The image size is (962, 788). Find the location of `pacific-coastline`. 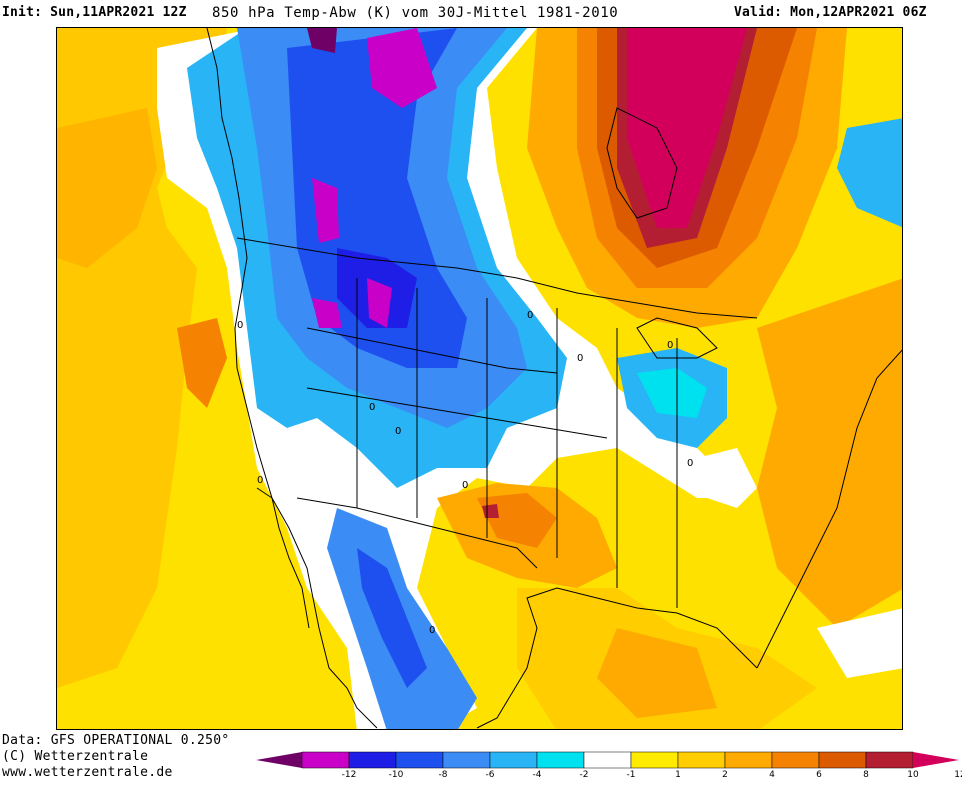

pacific-coastline is located at coordinates (268, 348).